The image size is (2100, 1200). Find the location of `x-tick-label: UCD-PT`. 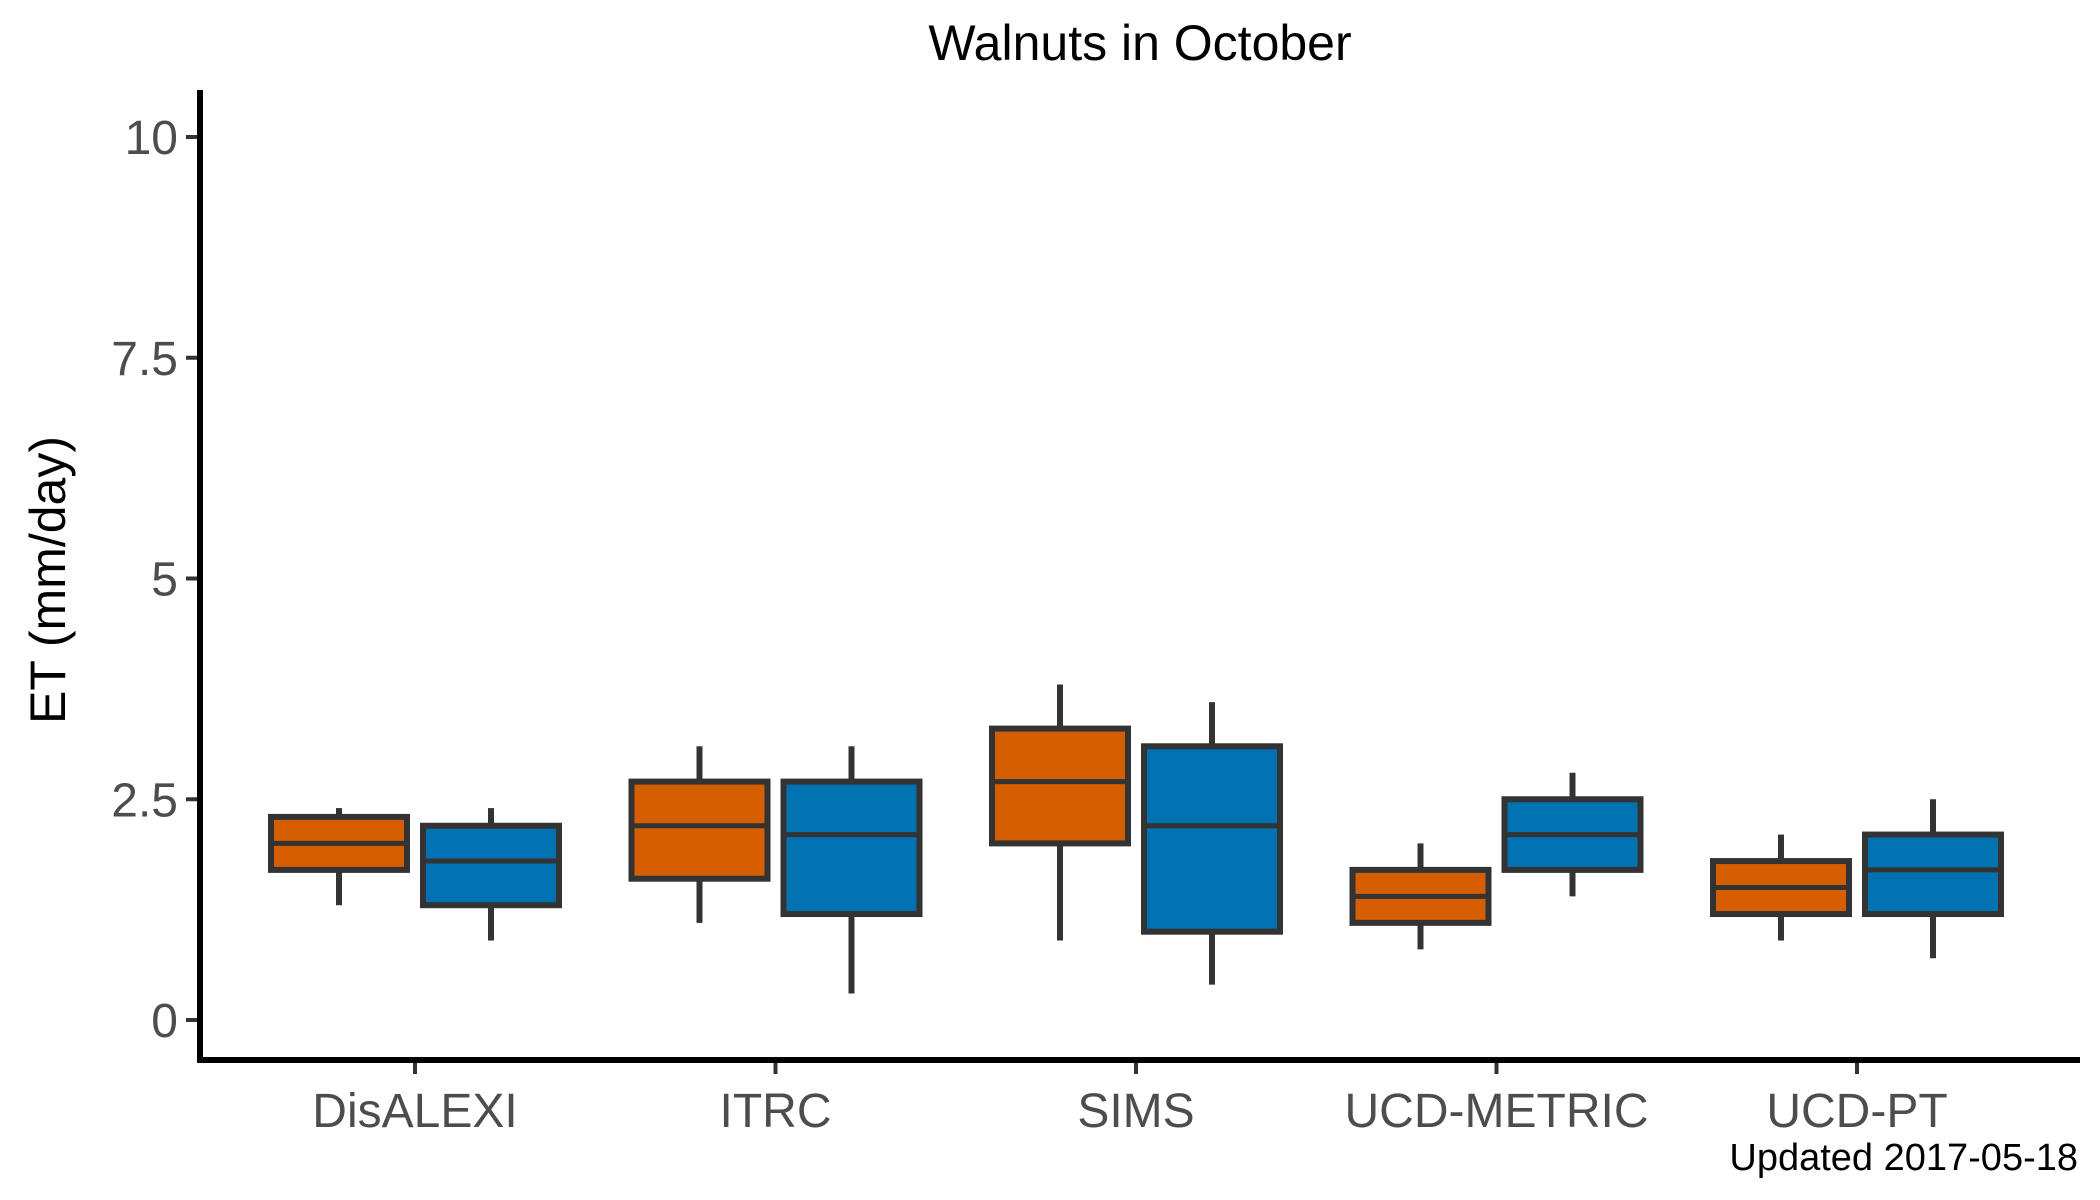

x-tick-label: UCD-PT is located at coordinates (1856, 1111).